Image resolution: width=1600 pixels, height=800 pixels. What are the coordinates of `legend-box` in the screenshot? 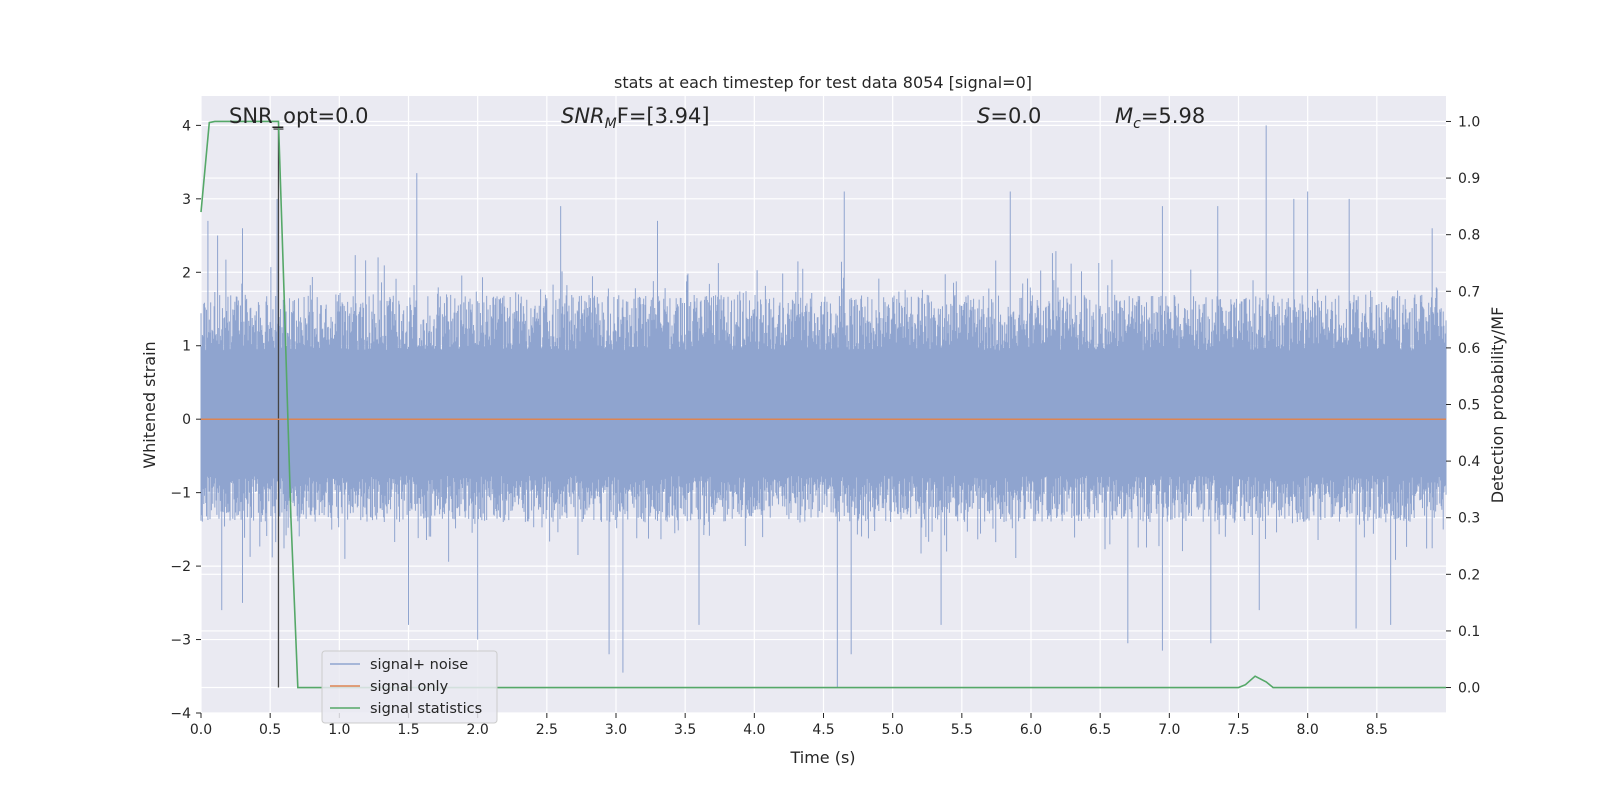 It's located at (409, 687).